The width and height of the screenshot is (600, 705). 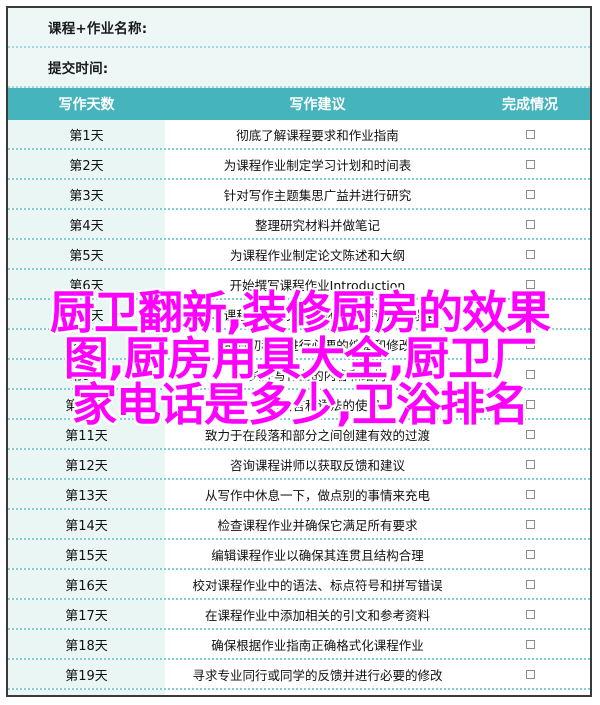 I want to click on cell-day: 第16天, so click(x=86, y=584).